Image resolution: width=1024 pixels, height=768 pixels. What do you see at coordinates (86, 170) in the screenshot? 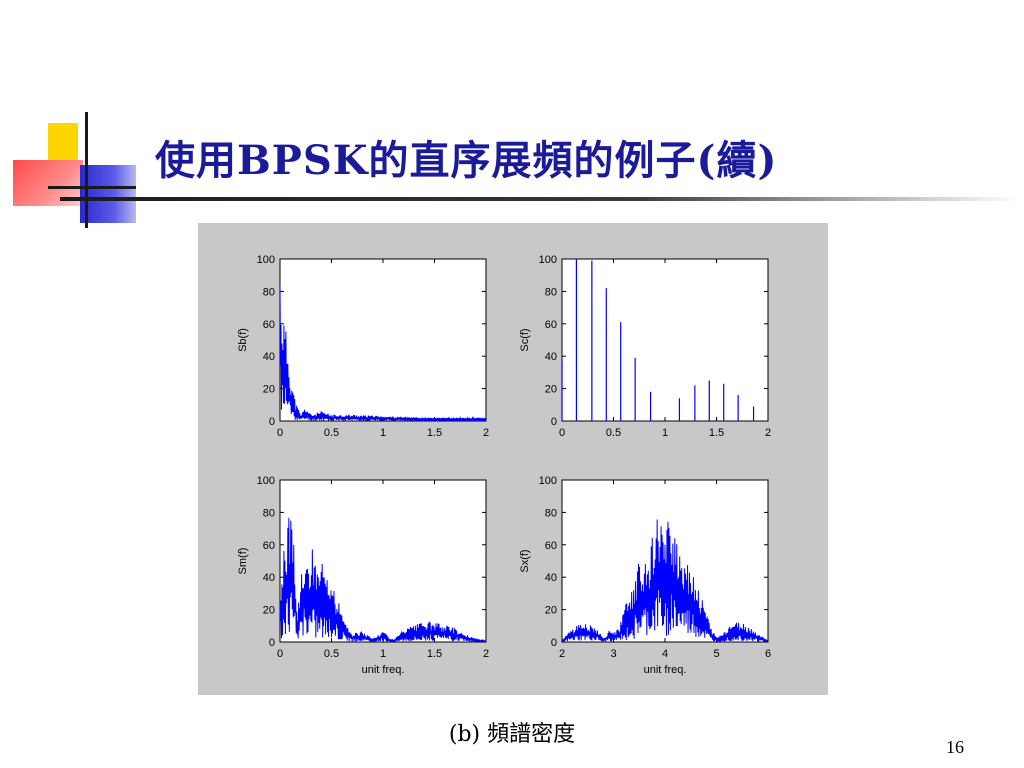
I see `deco-vertical-line` at bounding box center [86, 170].